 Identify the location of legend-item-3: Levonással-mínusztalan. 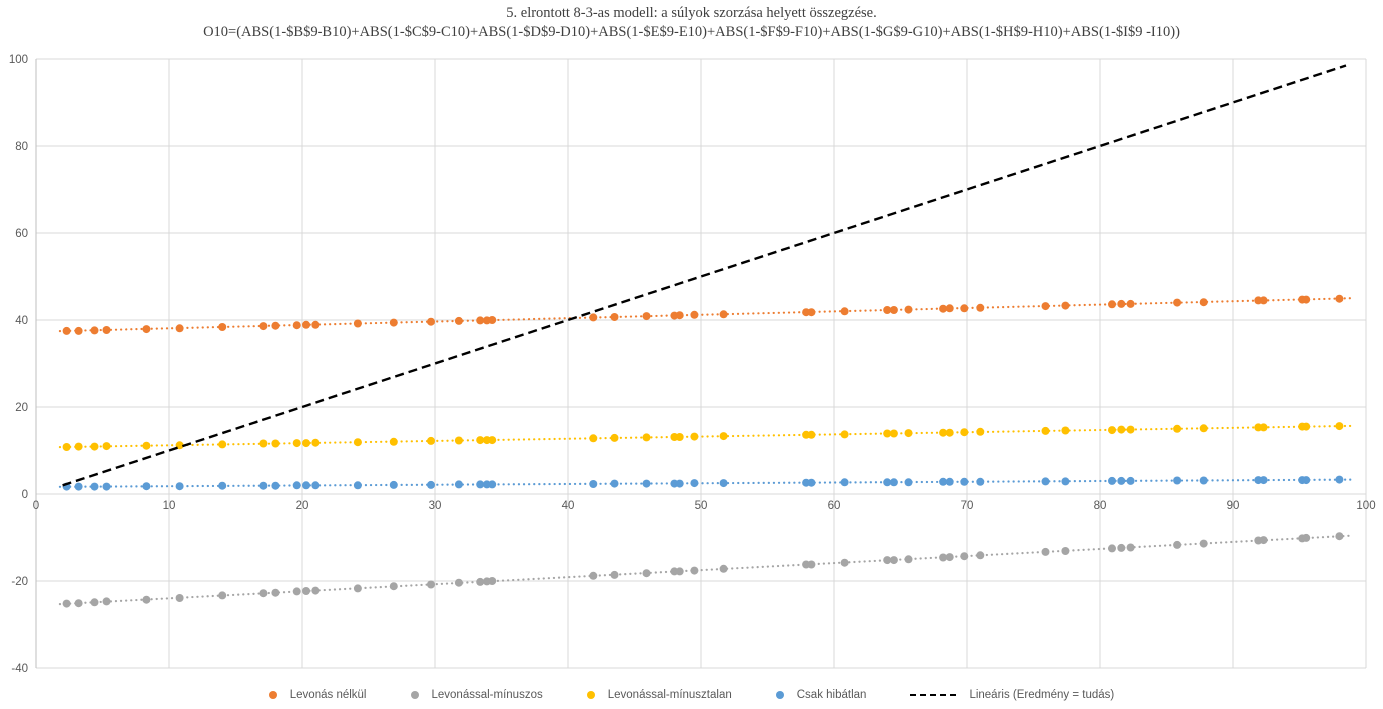
(659, 695).